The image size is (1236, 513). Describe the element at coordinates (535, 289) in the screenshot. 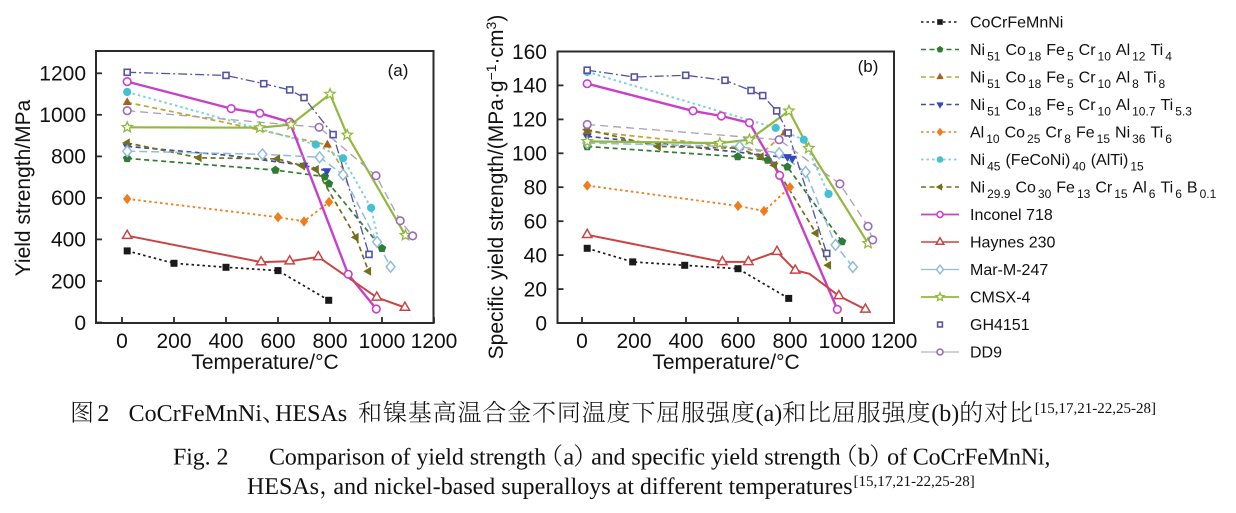

I see `svg-text: 20` at that location.